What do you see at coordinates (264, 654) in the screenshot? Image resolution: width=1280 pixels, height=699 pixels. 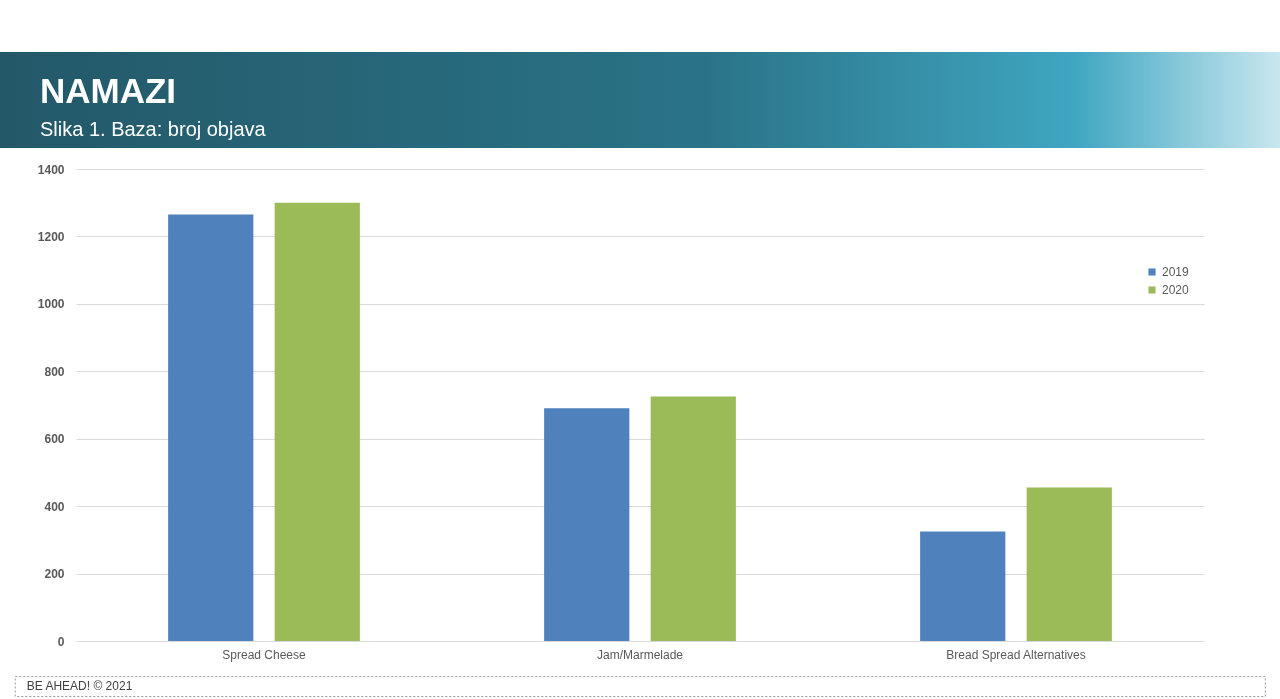 I see `x-tick-label: Spread Cheese` at bounding box center [264, 654].